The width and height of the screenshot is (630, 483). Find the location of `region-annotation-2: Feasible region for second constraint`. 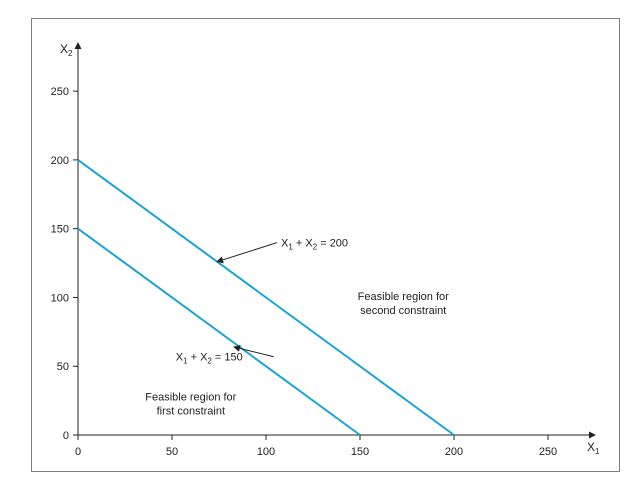

region-annotation-2: Feasible region for second constraint is located at coordinates (403, 304).